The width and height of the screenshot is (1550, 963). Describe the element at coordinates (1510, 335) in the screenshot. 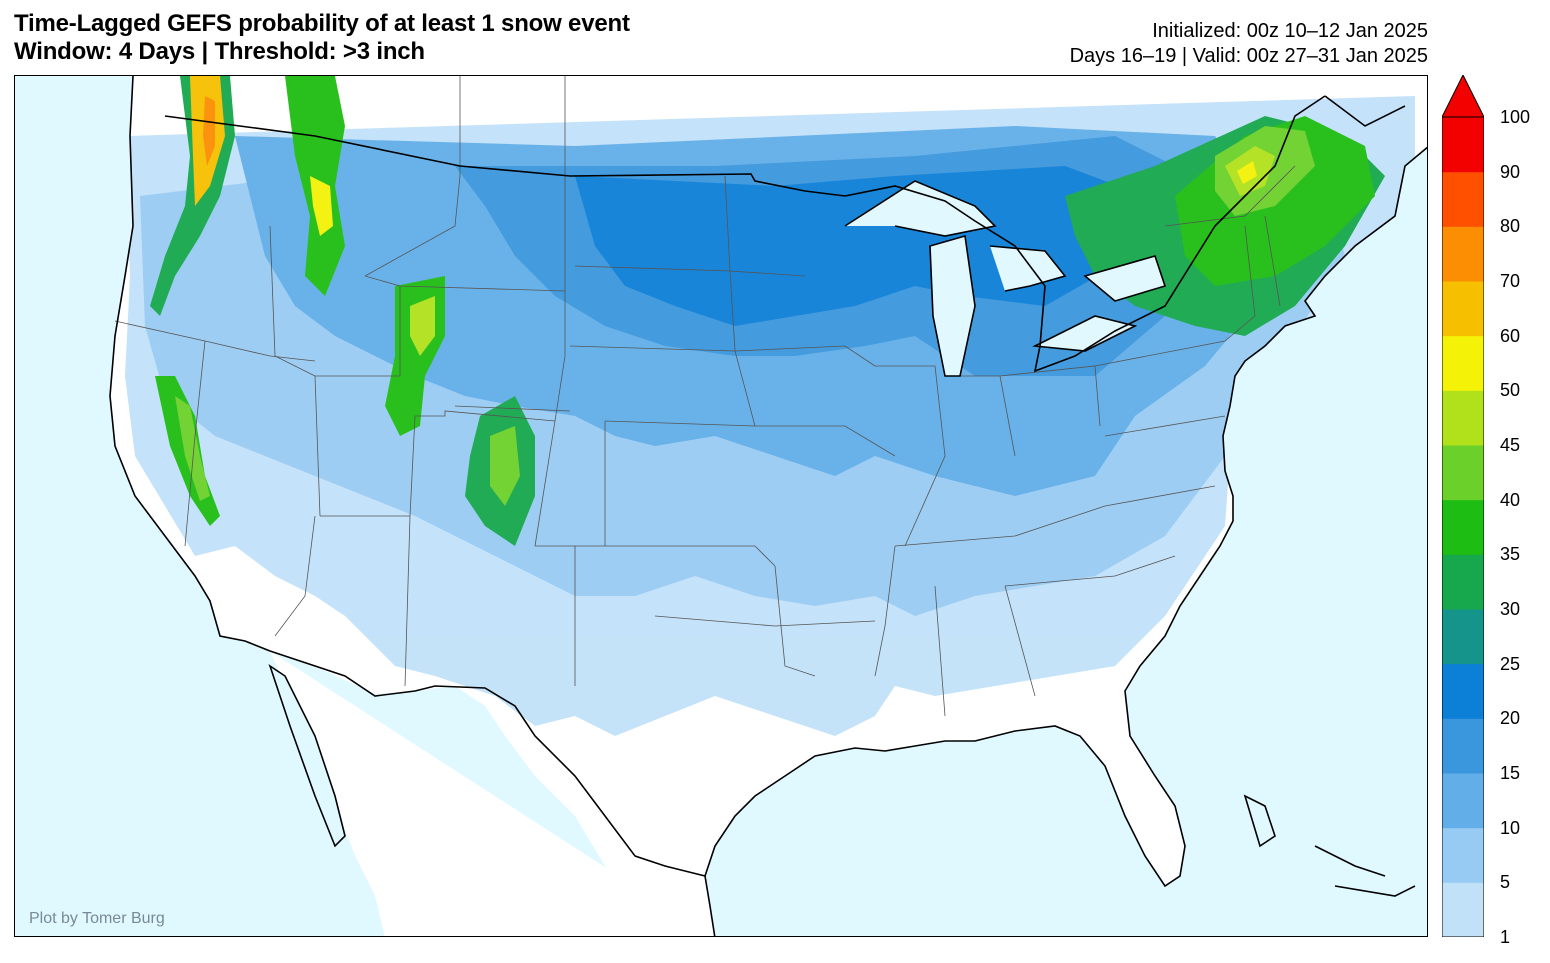

I see `colorbar-tick-label: 60` at that location.